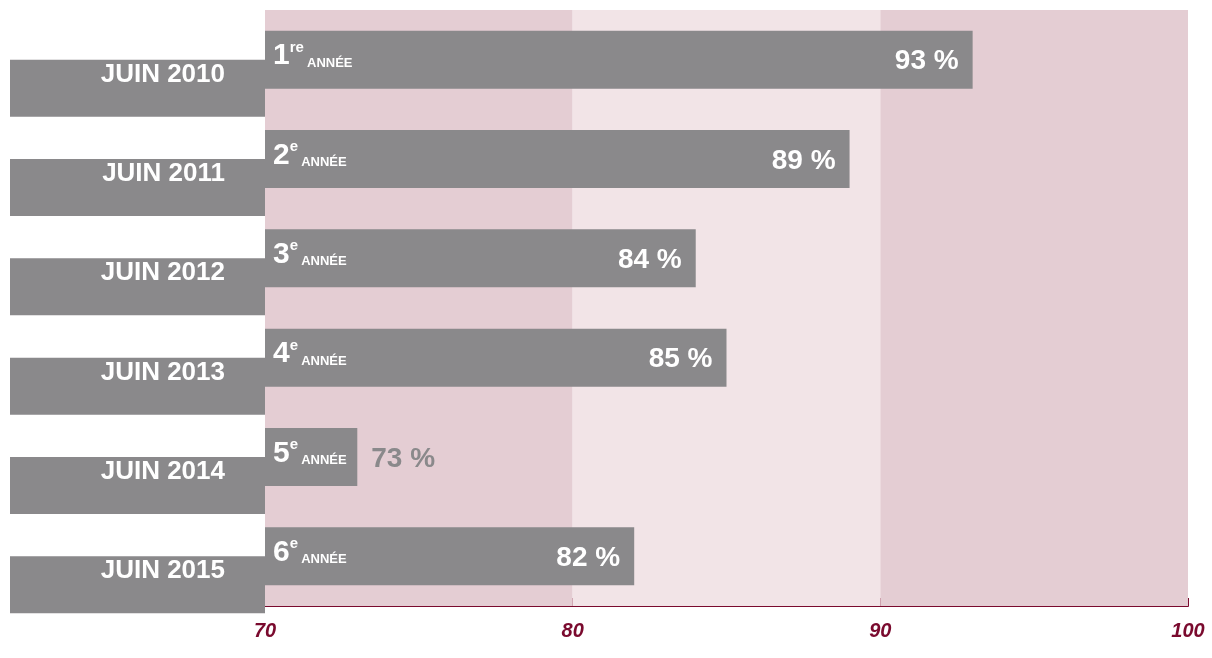 Image resolution: width=1212 pixels, height=658 pixels. What do you see at coordinates (162, 370) in the screenshot?
I see `y-tick-label: JUIN 2013` at bounding box center [162, 370].